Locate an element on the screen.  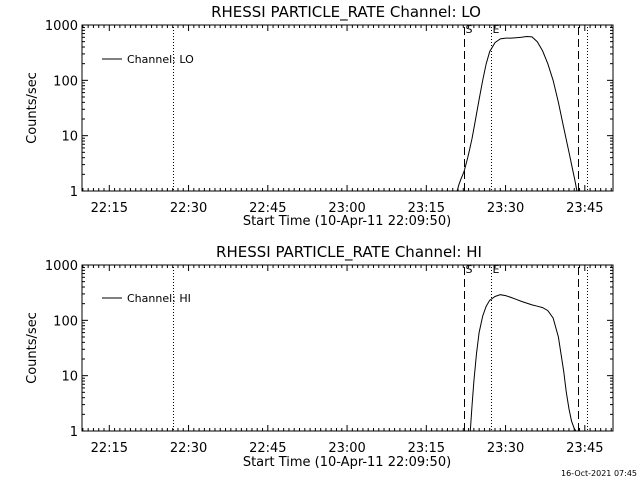
series-line-hi is located at coordinates (523, 363).